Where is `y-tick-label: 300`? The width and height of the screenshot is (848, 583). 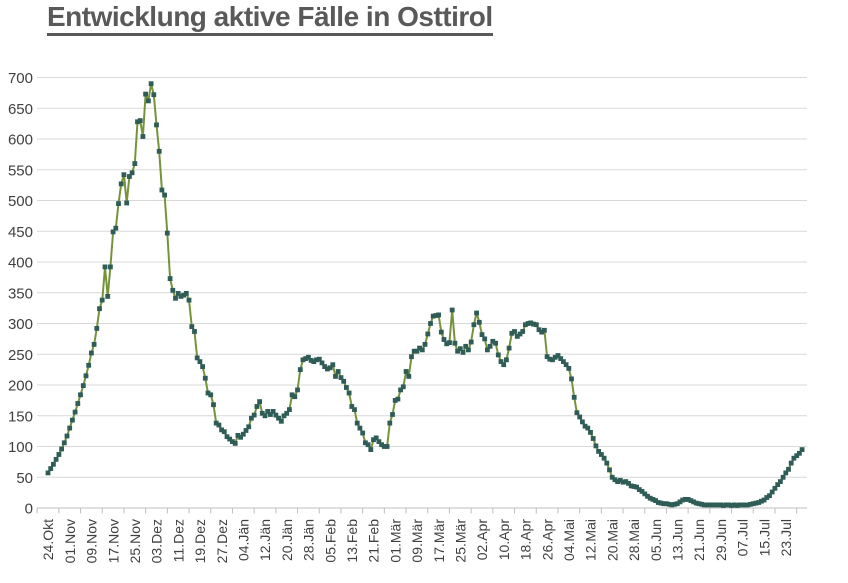
y-tick-label: 300 is located at coordinates (20, 324).